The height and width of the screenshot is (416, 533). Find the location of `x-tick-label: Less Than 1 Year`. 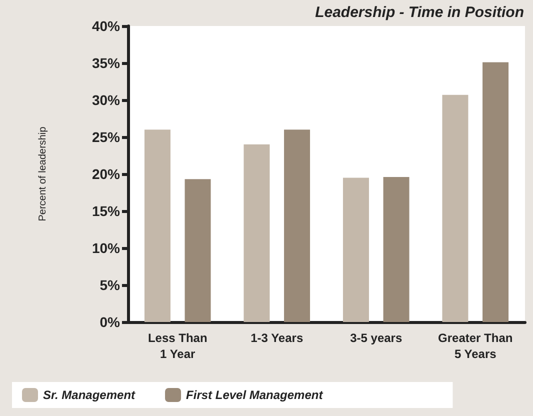

x-tick-label: Less Than 1 Year is located at coordinates (178, 346).